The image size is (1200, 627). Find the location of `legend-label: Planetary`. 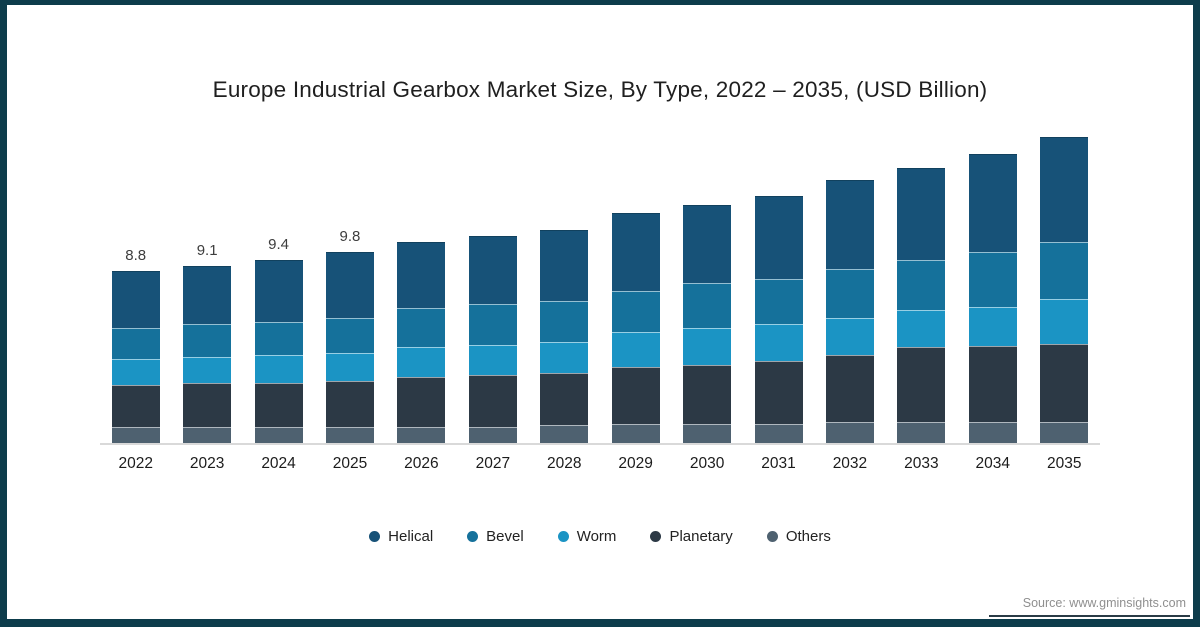

legend-label: Planetary is located at coordinates (701, 536).